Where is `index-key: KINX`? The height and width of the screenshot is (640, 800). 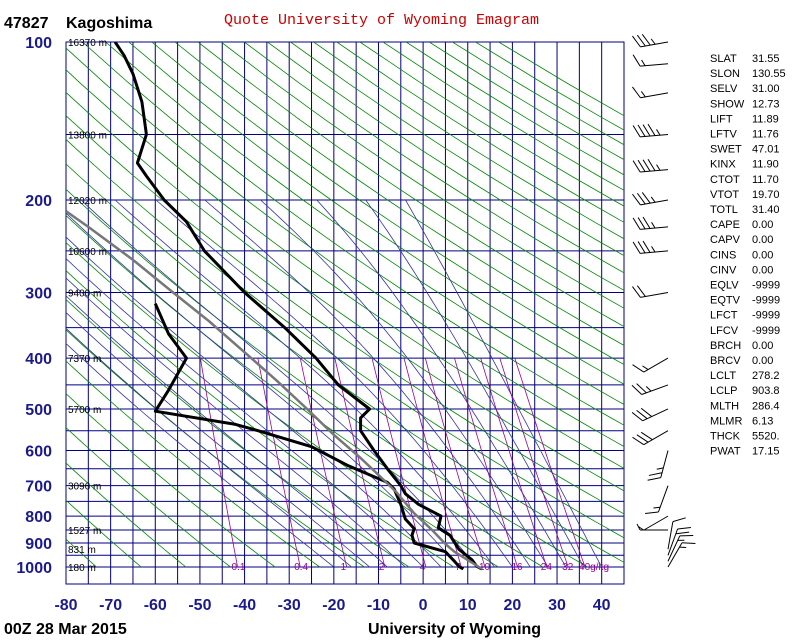
index-key: KINX is located at coordinates (723, 165).